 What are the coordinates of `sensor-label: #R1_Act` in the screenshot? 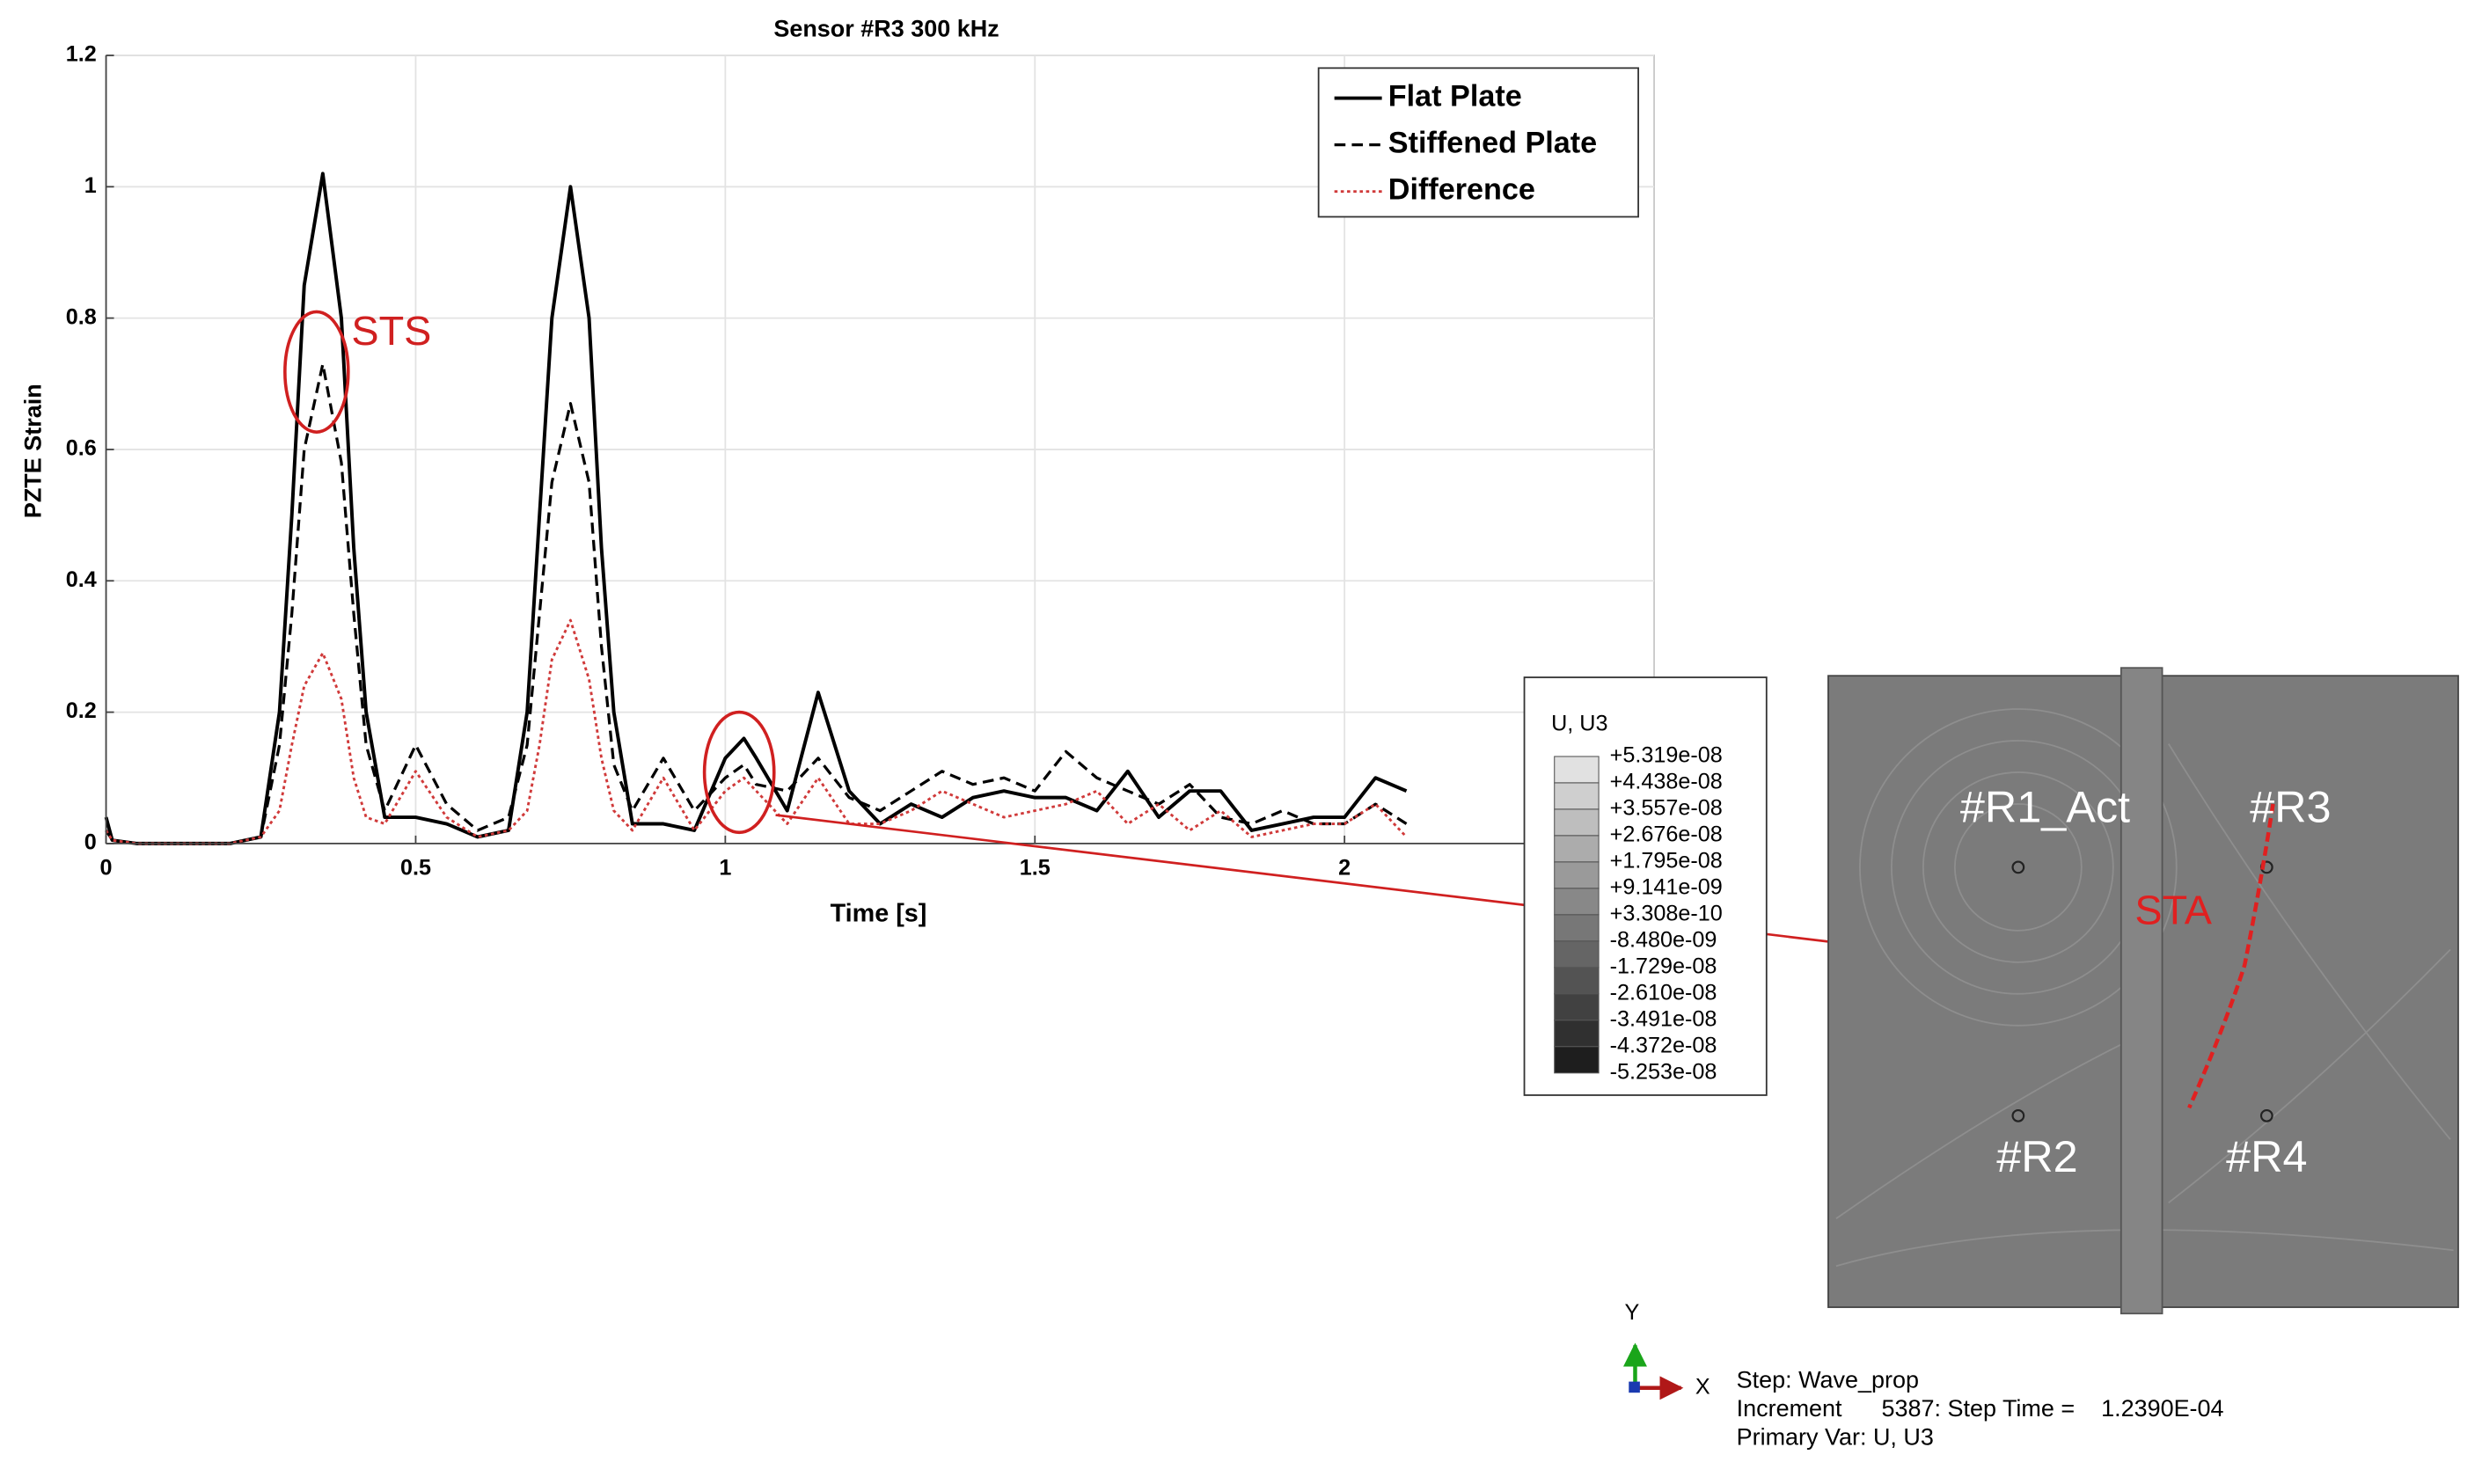 It's located at (2045, 806).